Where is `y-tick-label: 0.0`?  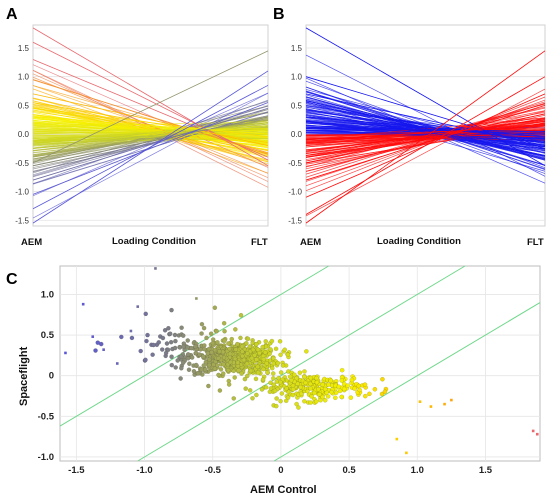
y-tick-label: 0.0 is located at coordinates (24, 134).